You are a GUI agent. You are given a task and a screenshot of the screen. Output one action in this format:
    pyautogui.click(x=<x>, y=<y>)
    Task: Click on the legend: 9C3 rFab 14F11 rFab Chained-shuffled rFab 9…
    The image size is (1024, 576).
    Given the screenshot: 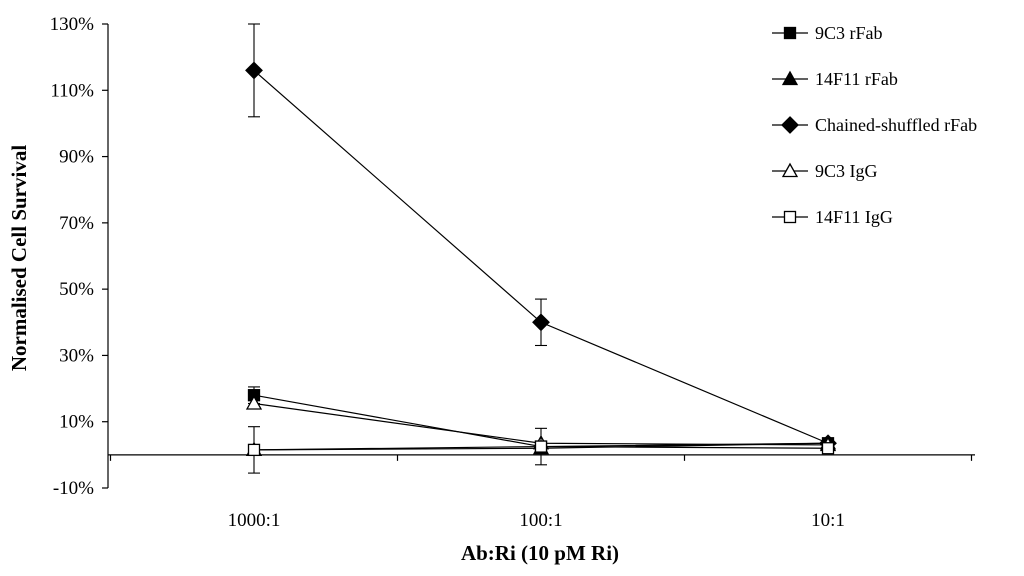 What is the action you would take?
    pyautogui.click(x=874, y=125)
    